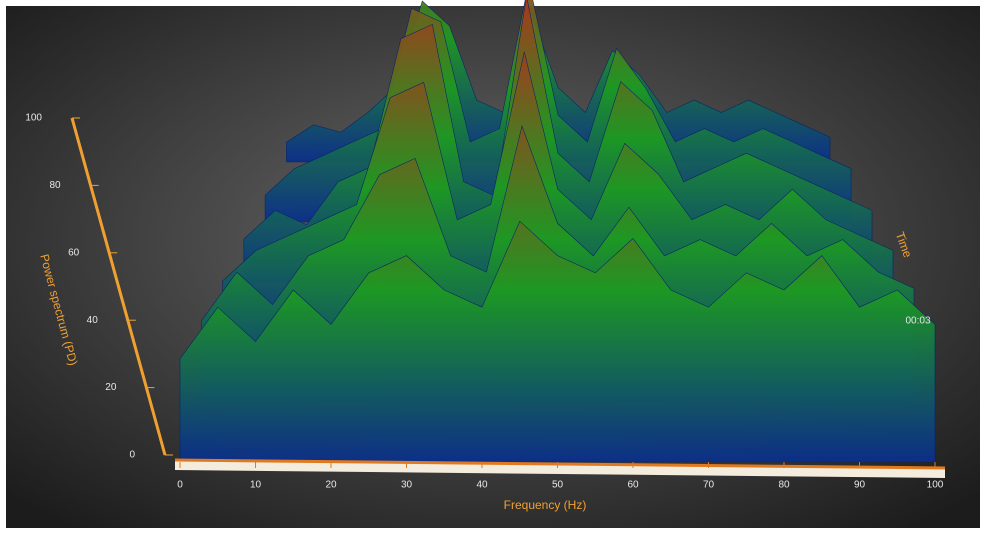  Describe the element at coordinates (560, 464) in the screenshot. I see `x-axis` at that location.